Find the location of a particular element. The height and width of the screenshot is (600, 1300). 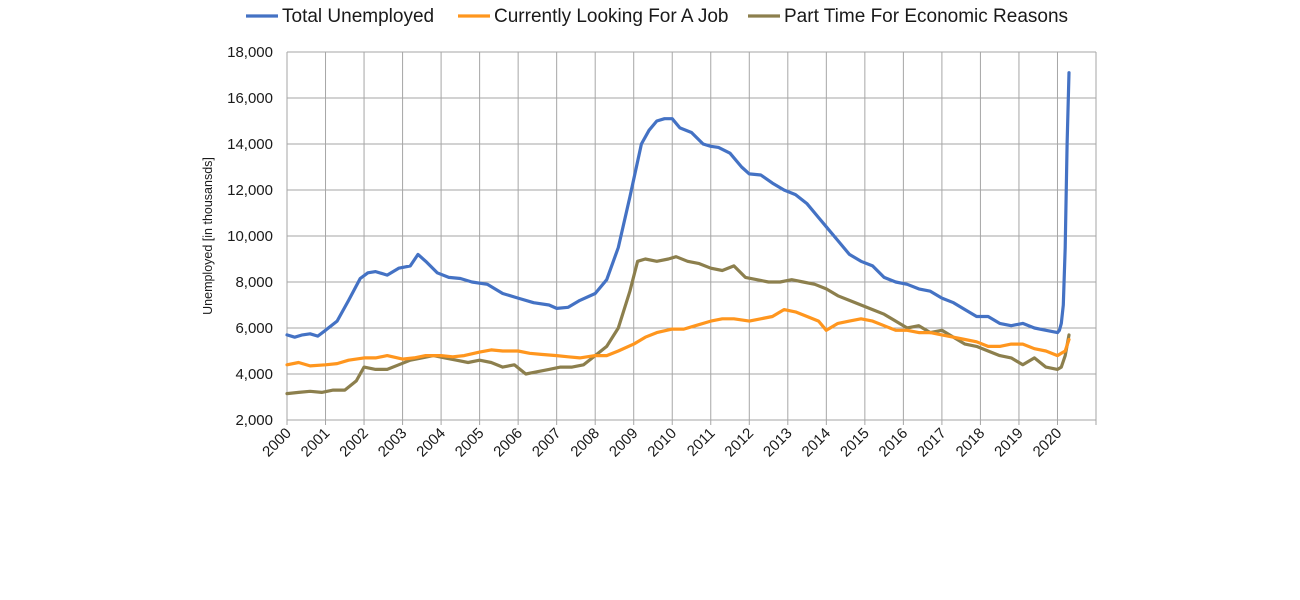

y-tick-label: 18,000 is located at coordinates (250, 52).